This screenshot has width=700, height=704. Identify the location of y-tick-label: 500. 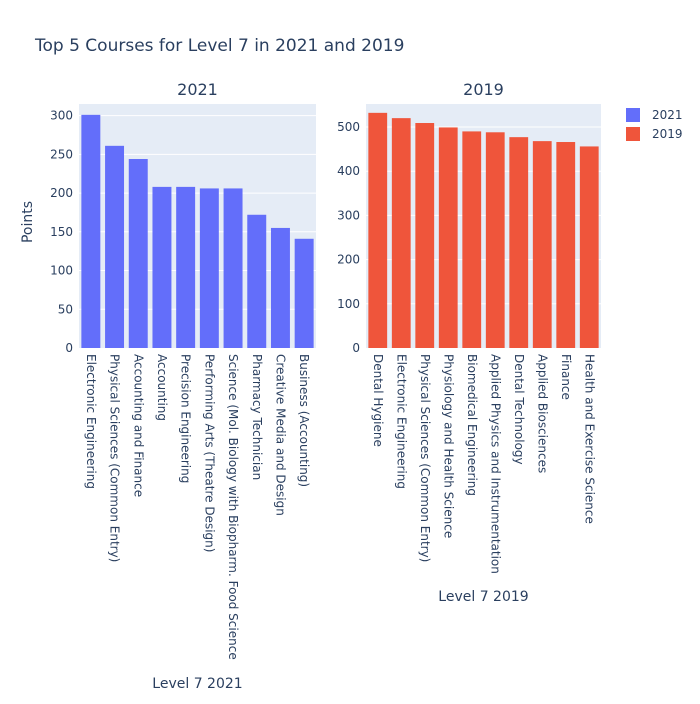
(348, 127).